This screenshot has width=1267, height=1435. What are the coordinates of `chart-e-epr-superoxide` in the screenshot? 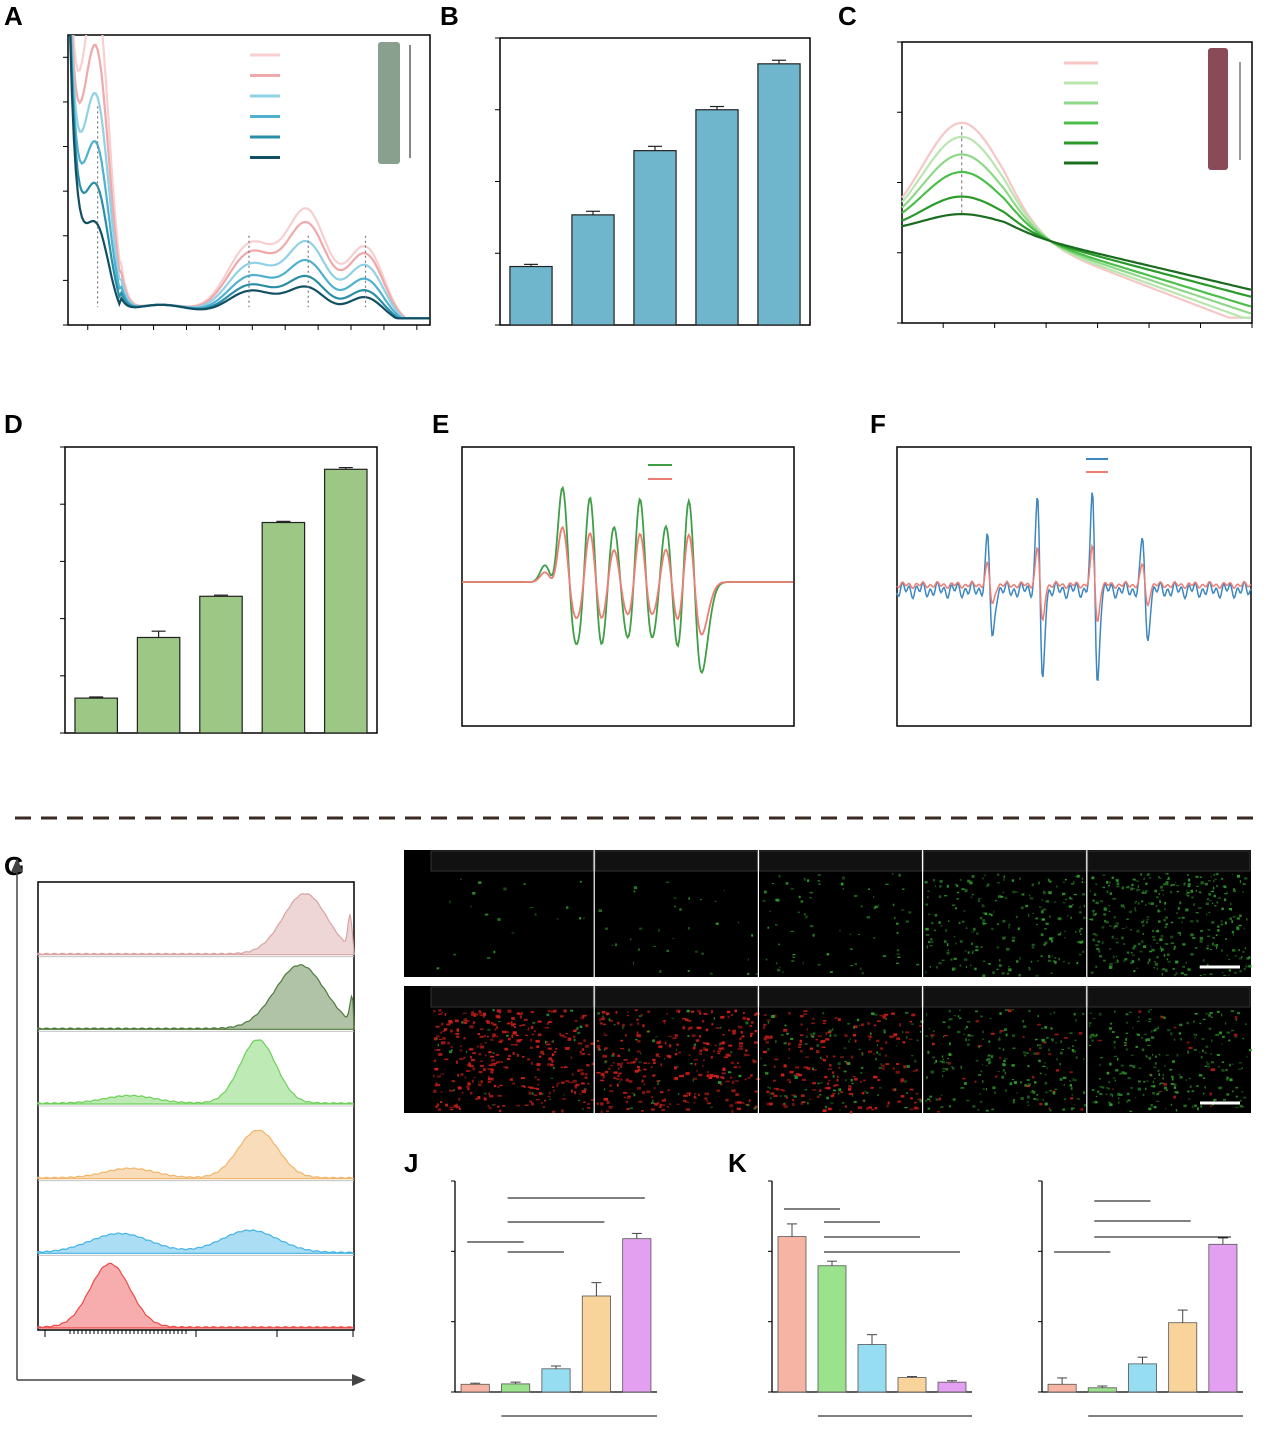 It's located at (628, 586).